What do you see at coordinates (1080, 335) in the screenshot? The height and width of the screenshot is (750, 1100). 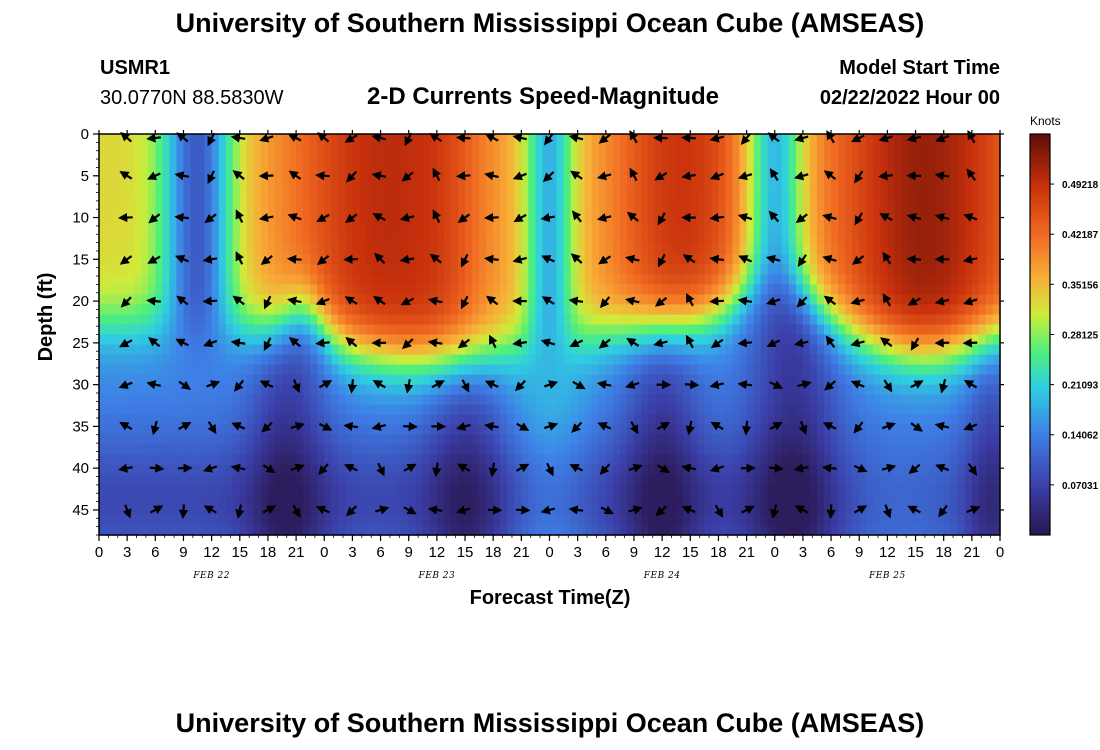 I see `colorbar-tick-label: 0.28125` at bounding box center [1080, 335].